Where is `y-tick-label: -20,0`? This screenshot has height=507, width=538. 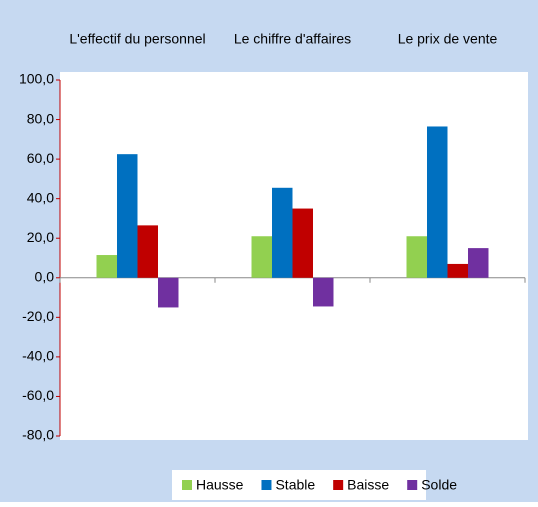
y-tick-label: -20,0 is located at coordinates (38, 316).